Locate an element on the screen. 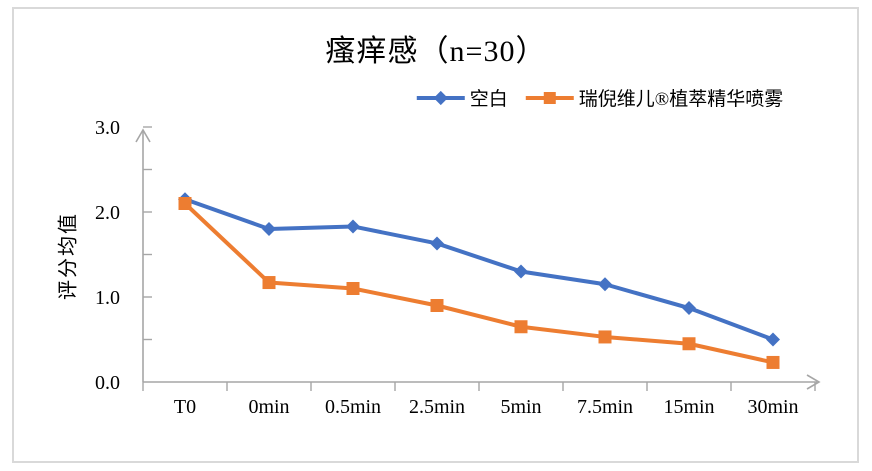 The height and width of the screenshot is (471, 872). x-tick-label: 2.5min is located at coordinates (437, 407).